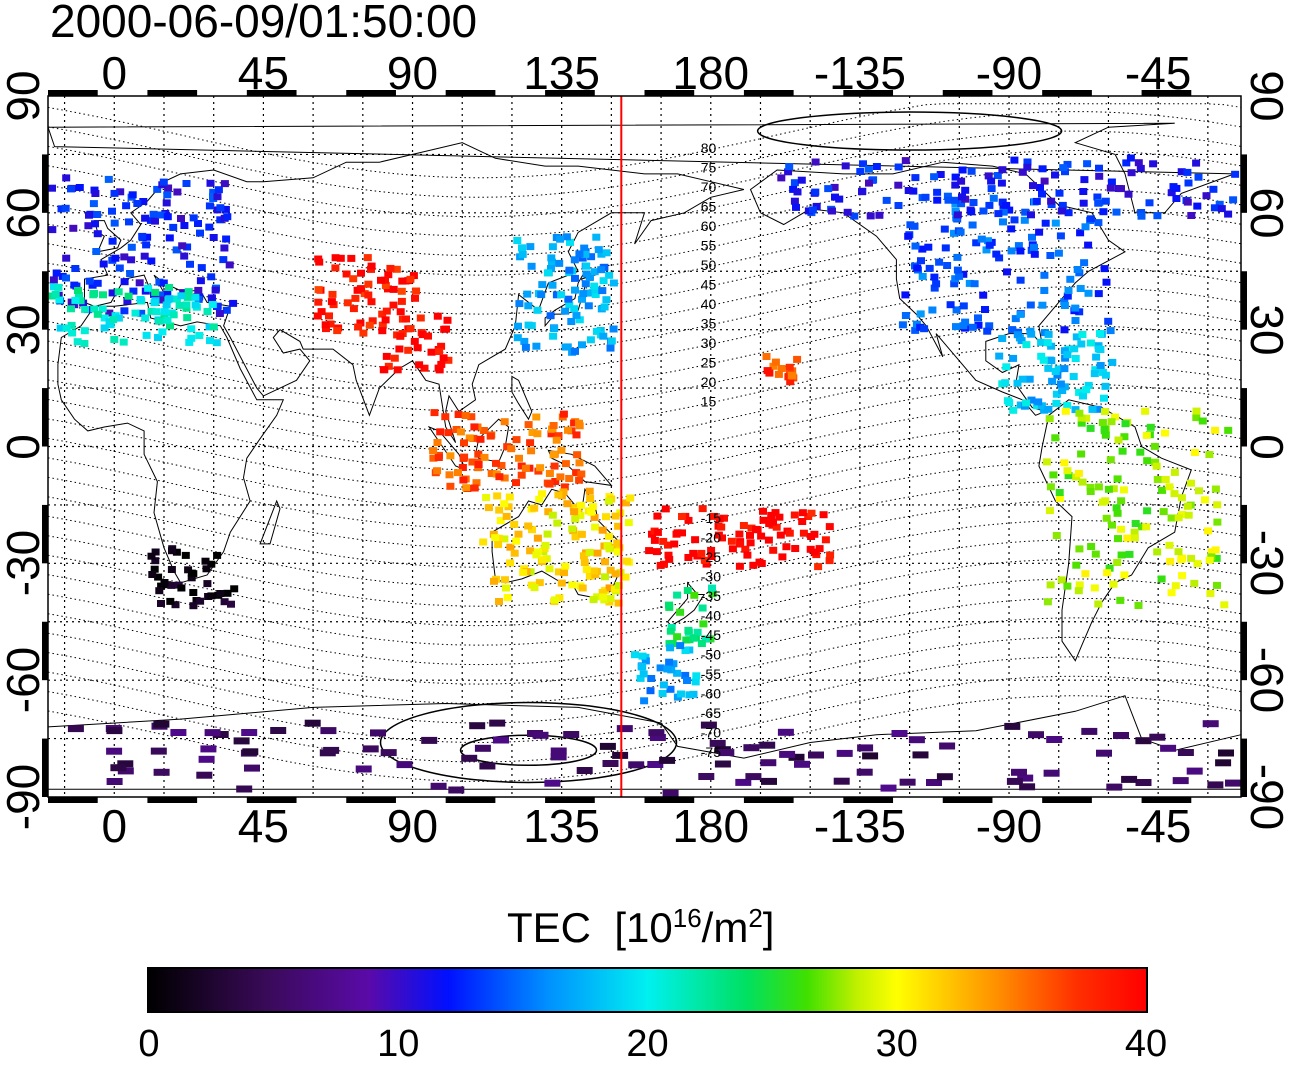 This screenshot has width=1292, height=1065. Describe the element at coordinates (1146, 1044) in the screenshot. I see `colorbar-tick-label: 40` at that location.